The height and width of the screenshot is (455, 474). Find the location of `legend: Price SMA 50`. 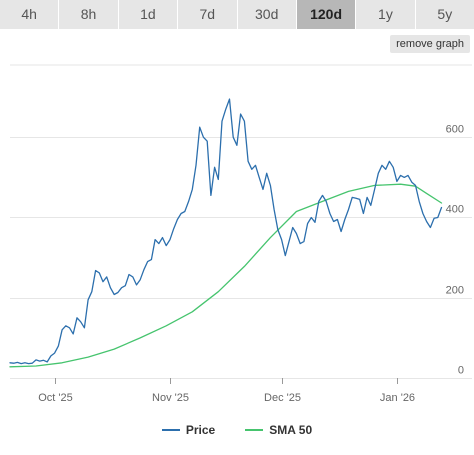

legend: Price SMA 50 is located at coordinates (237, 430).